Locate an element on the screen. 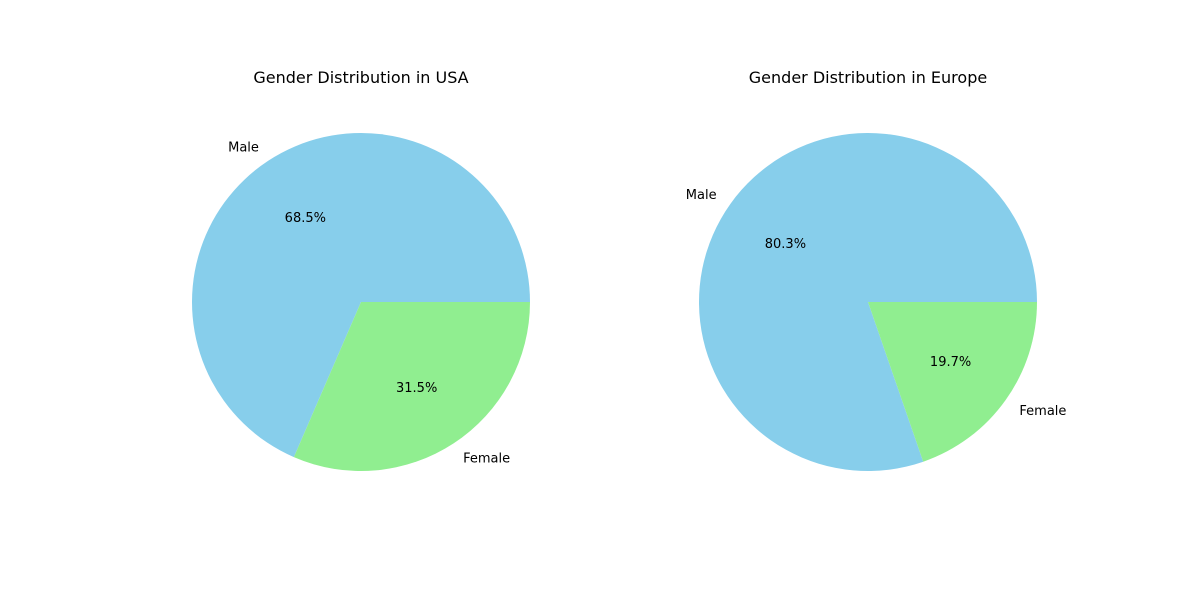 The width and height of the screenshot is (1200, 600). europe-label-male: Male is located at coordinates (701, 195).